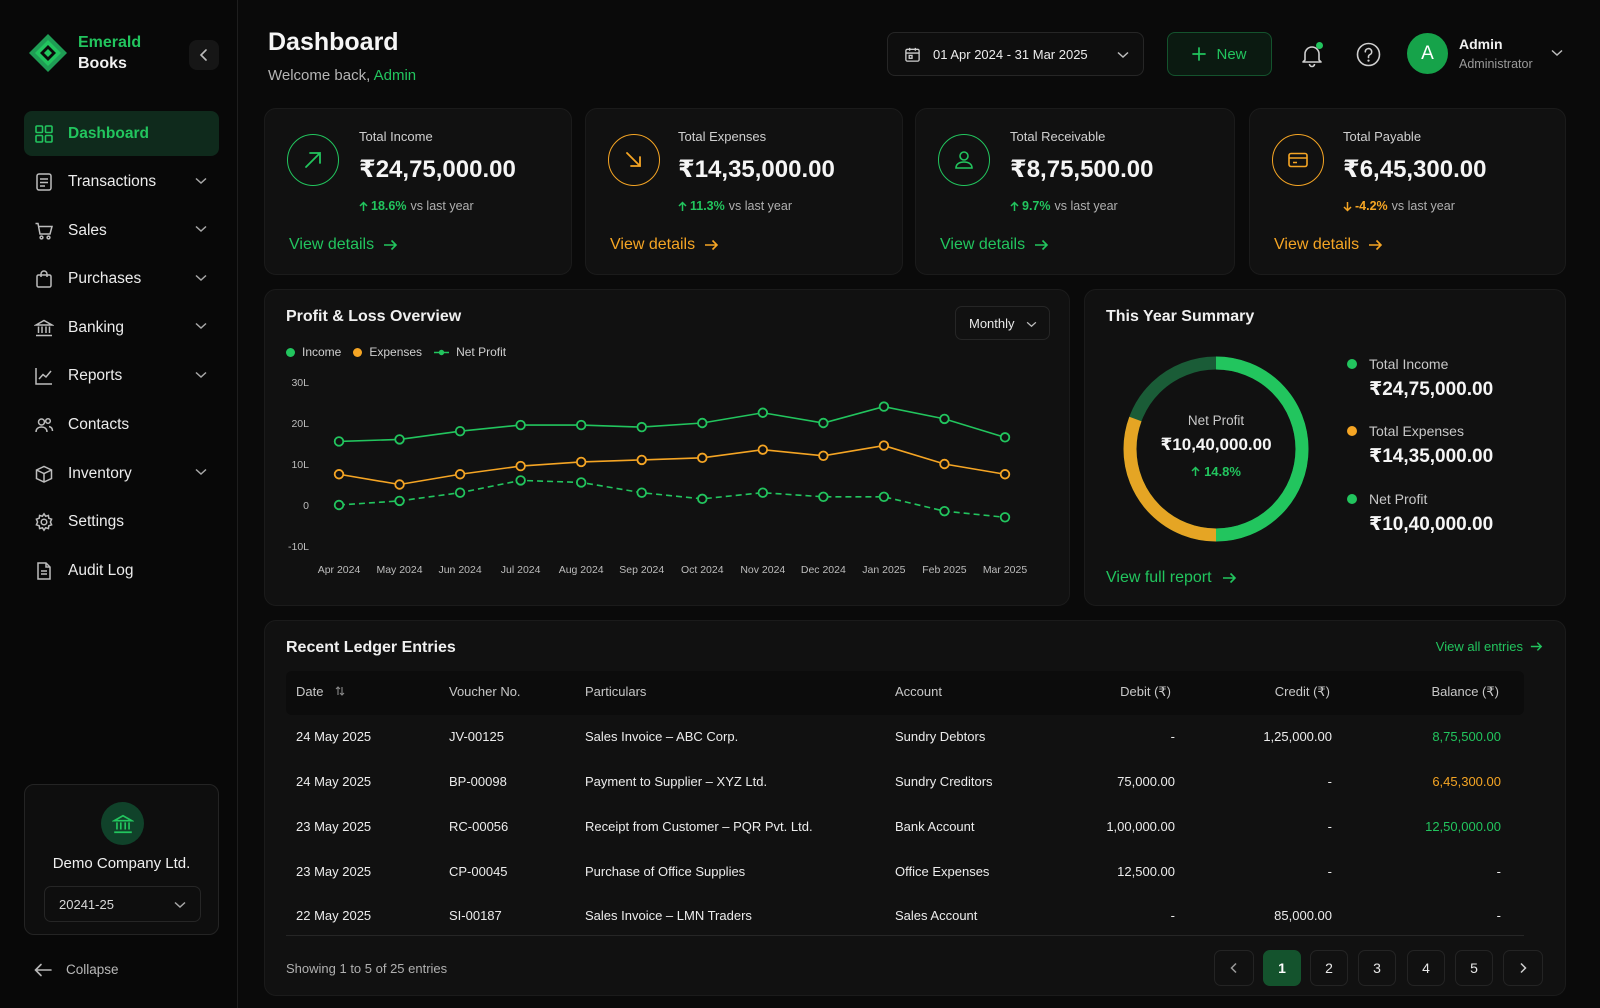 Image resolution: width=1600 pixels, height=1008 pixels. I want to click on user-role: Administrator, so click(1496, 64).